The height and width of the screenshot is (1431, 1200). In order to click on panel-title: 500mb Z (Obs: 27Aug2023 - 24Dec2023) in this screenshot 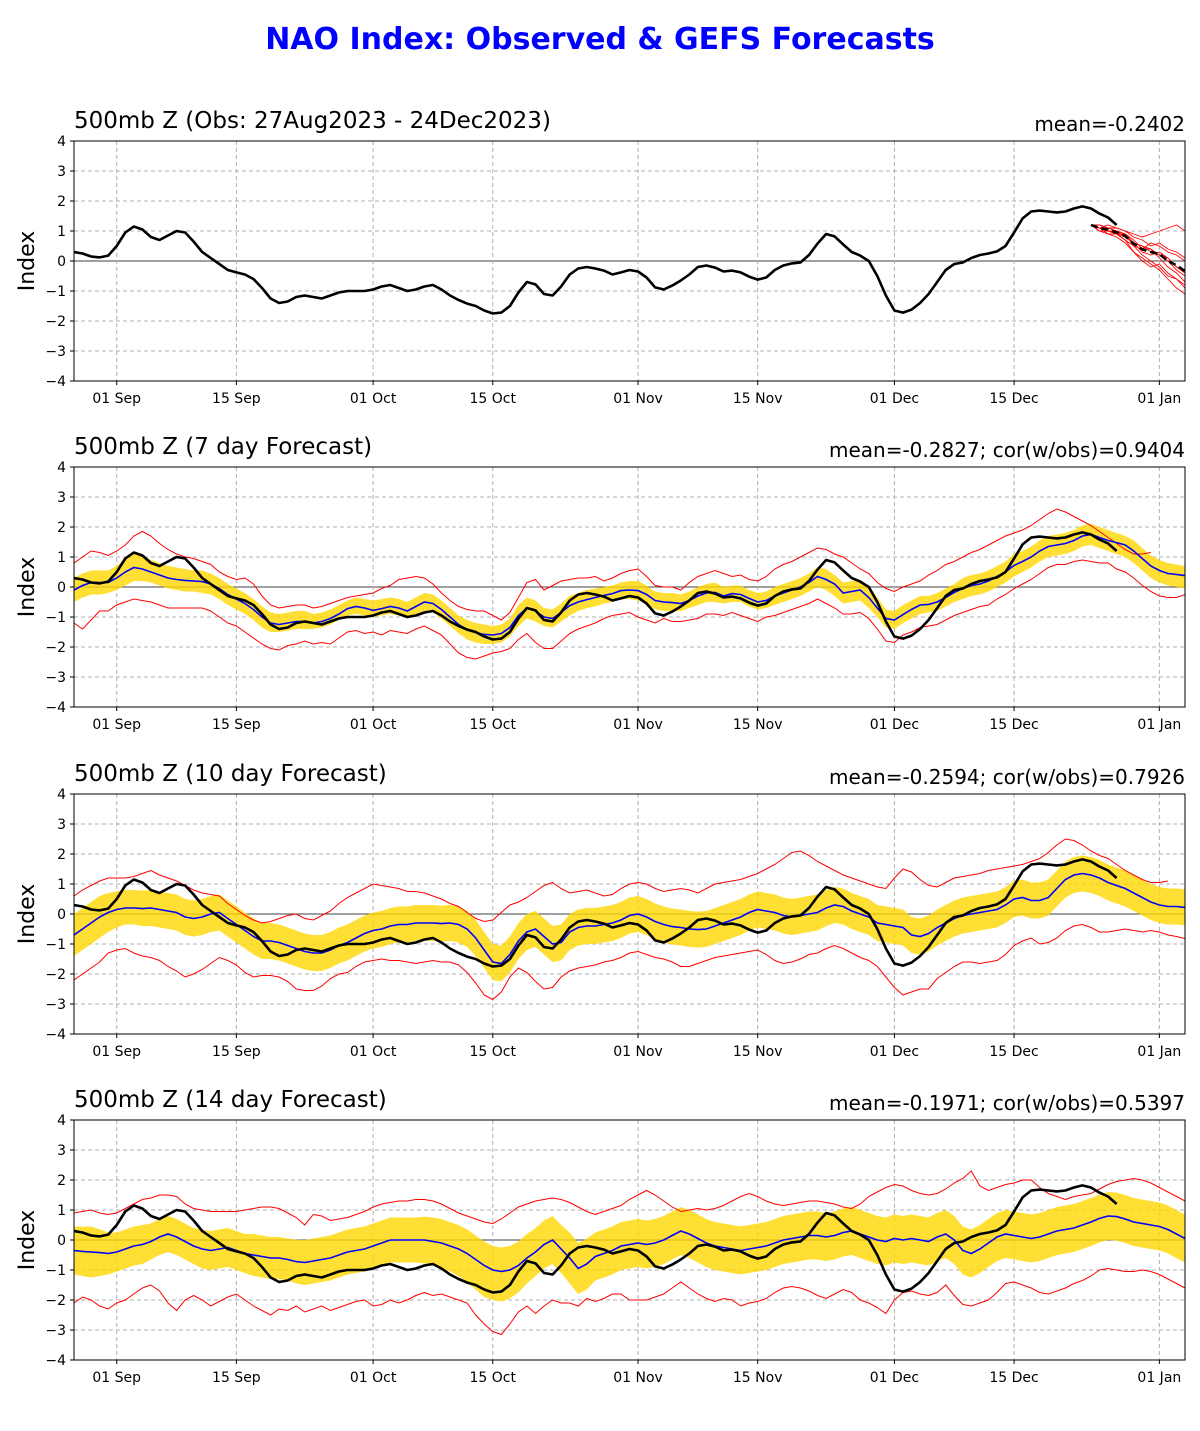, I will do `click(312, 121)`.